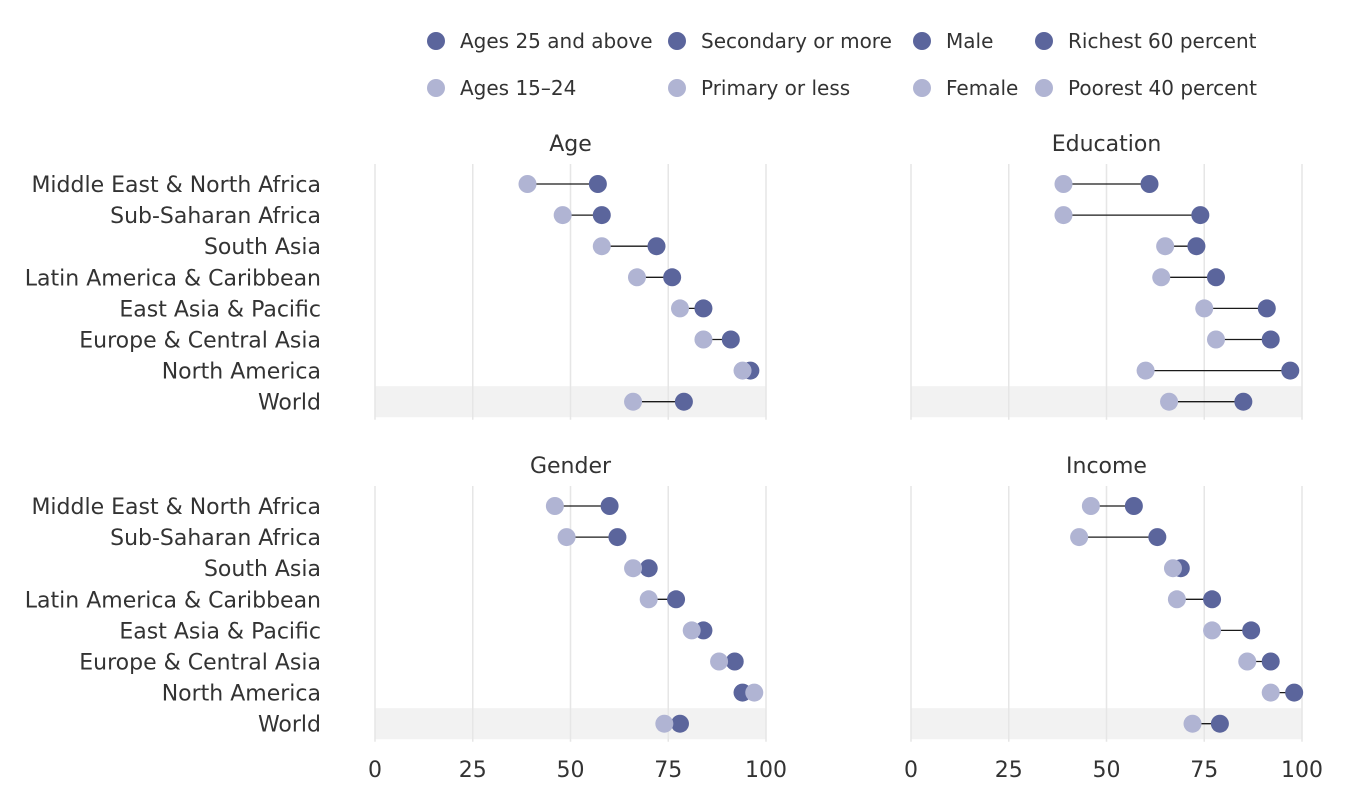 This screenshot has height=800, width=1350. I want to click on legend-label-ages-15-24: Ages 15–24, so click(518, 88).